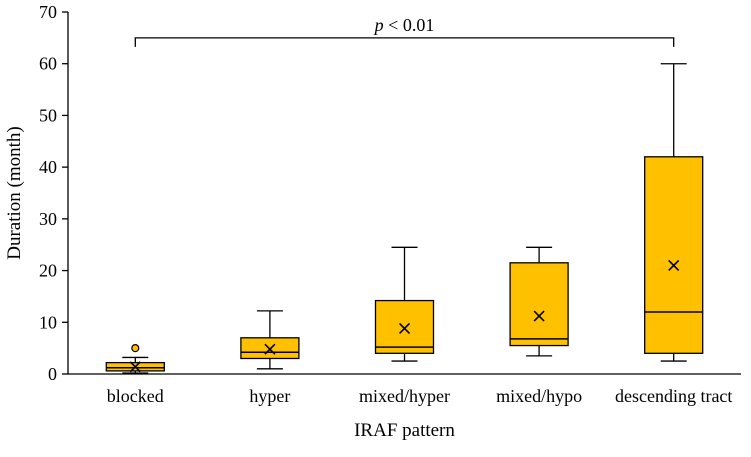  Describe the element at coordinates (404, 430) in the screenshot. I see `x-axis-label: IRAF pattern` at that location.